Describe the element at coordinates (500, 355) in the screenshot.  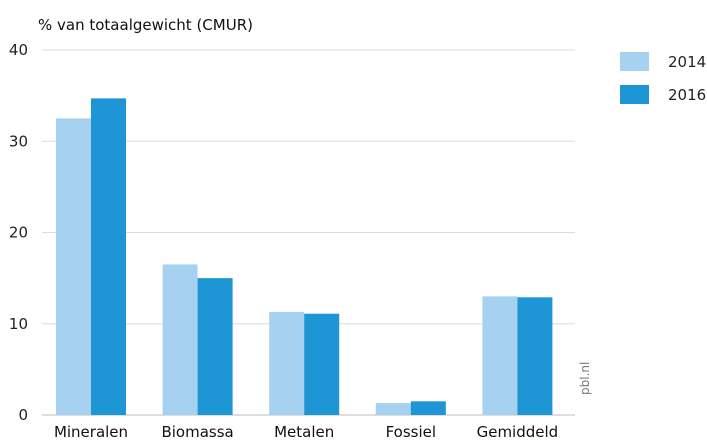
I see `bar-gemiddeld-2014` at that location.